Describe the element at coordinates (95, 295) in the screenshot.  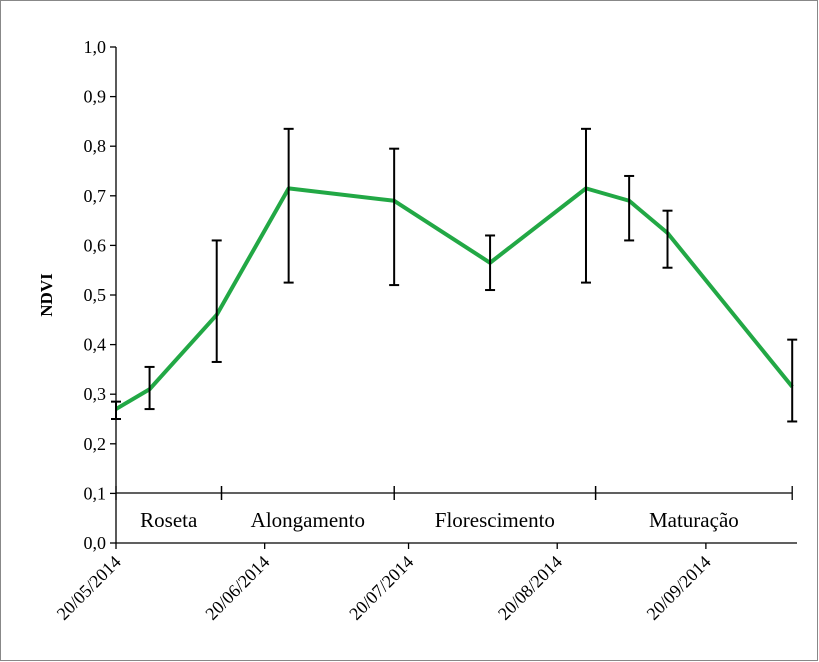
I see `y-tick-label: 0,5` at that location.